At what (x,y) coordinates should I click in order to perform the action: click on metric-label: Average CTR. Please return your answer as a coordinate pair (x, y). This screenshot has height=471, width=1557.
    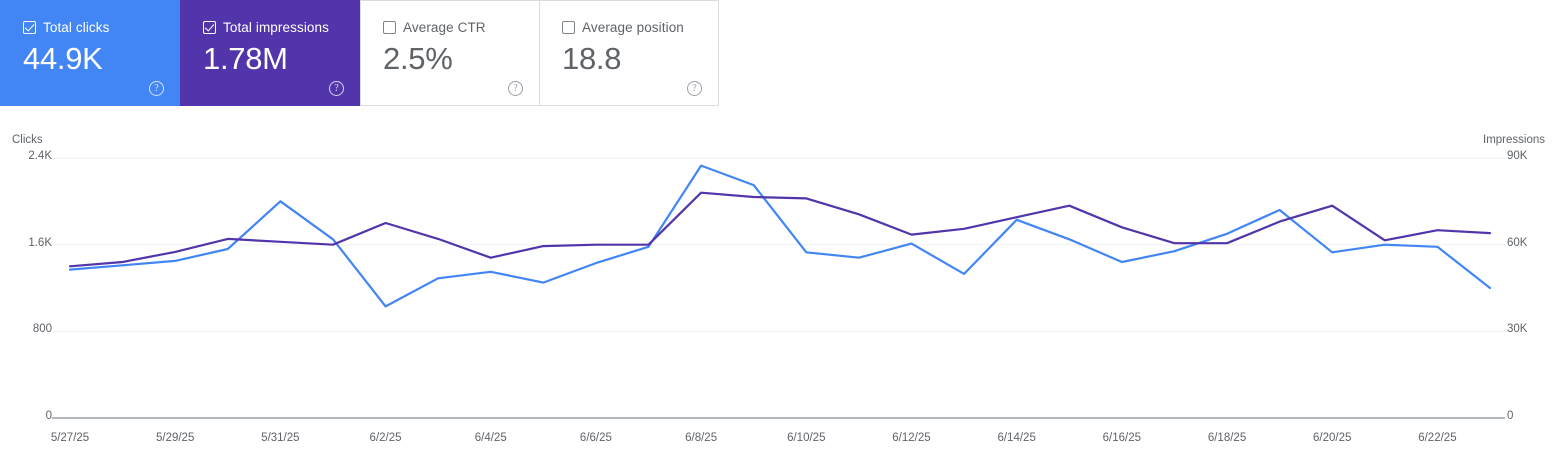
    Looking at the image, I should click on (444, 27).